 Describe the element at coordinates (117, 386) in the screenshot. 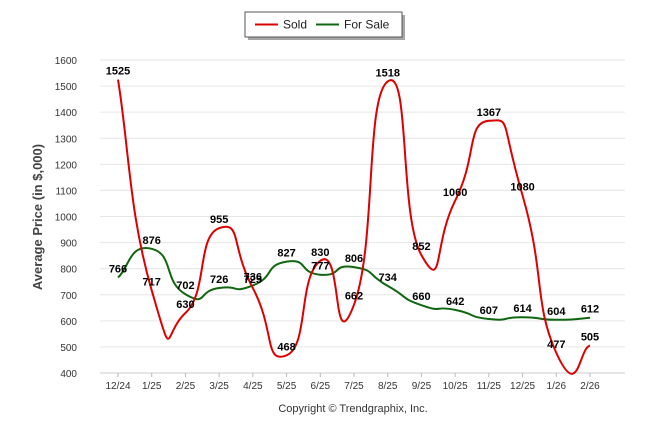

I see `x-tick-label: 12/24` at that location.